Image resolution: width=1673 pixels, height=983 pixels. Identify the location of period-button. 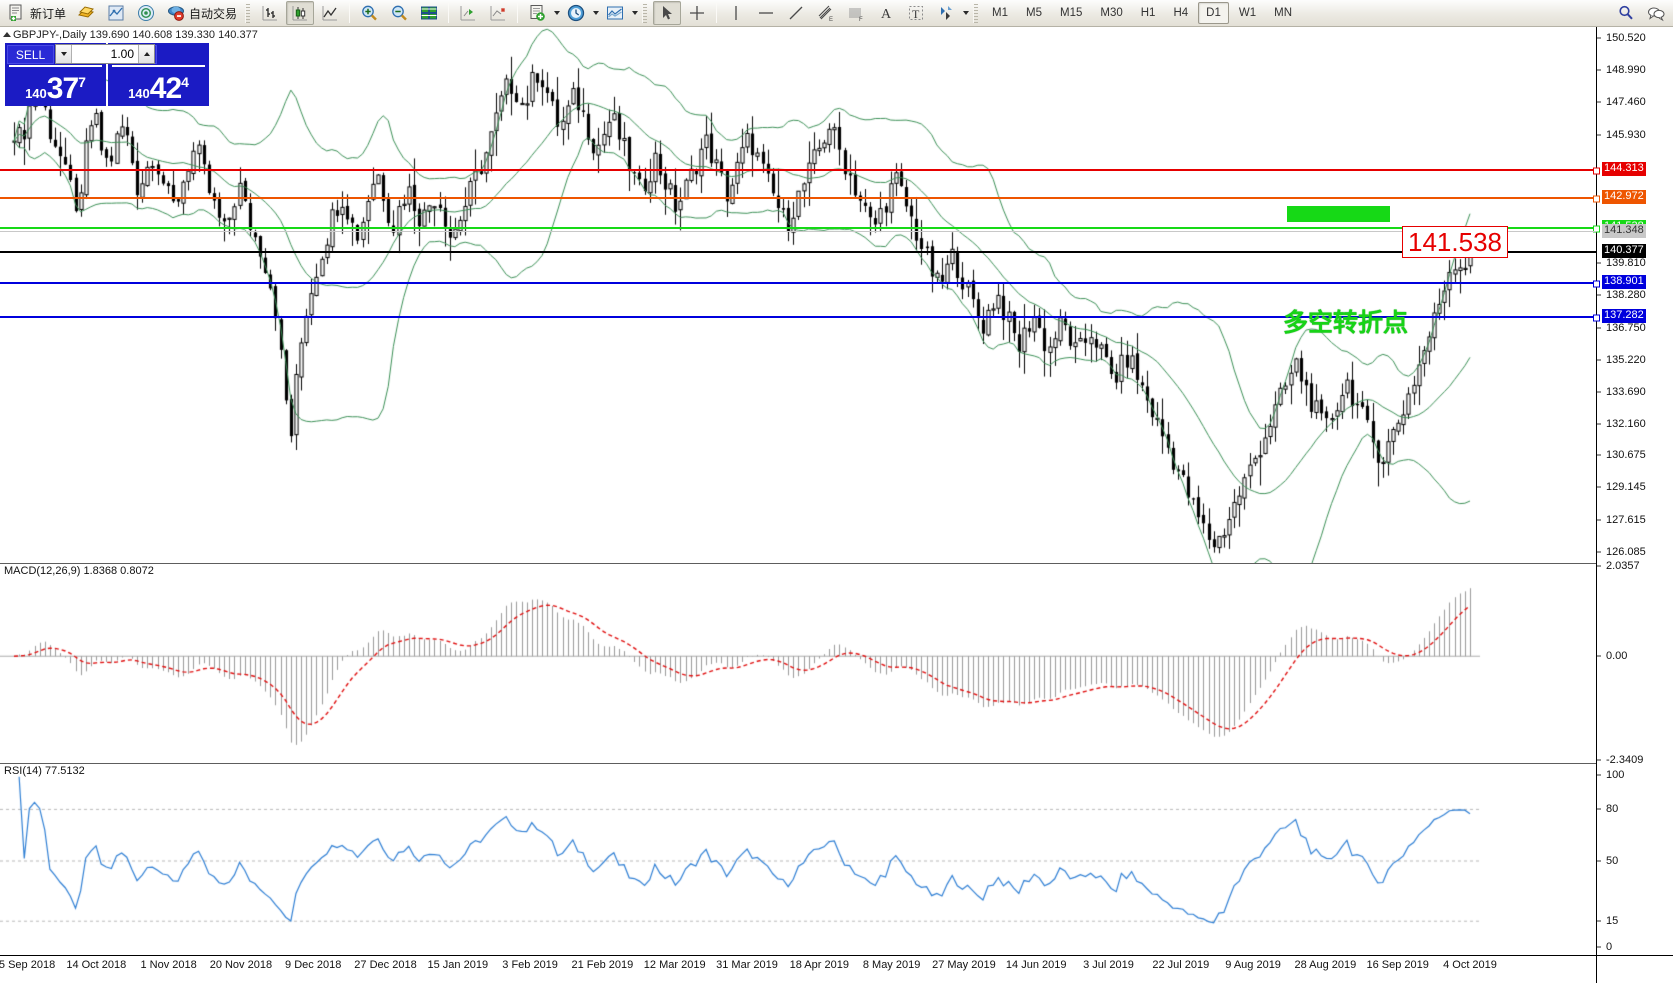
(576, 13).